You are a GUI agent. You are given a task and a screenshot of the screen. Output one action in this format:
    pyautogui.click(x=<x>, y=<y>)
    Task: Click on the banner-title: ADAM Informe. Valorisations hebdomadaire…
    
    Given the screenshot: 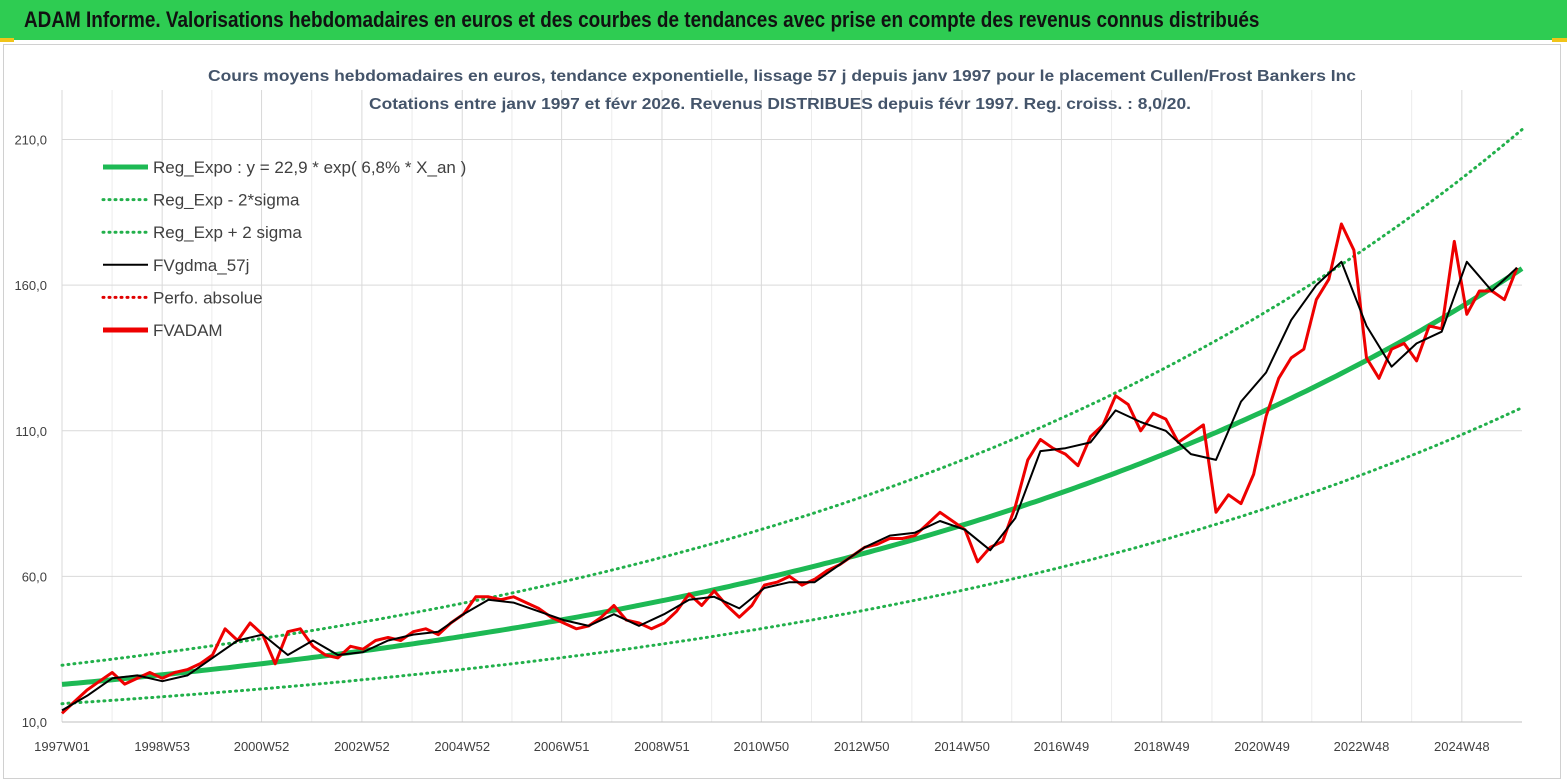 What is the action you would take?
    pyautogui.click(x=642, y=19)
    